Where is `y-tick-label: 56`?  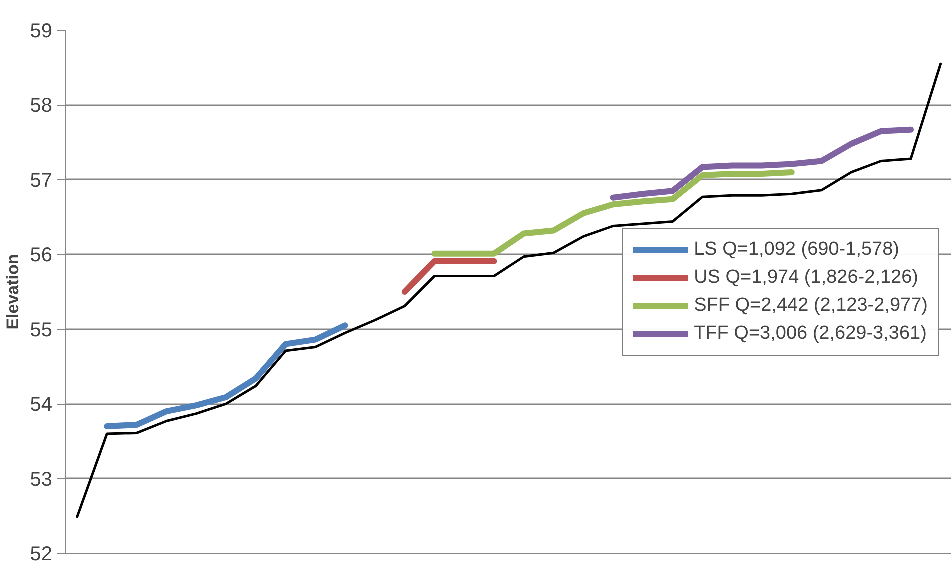 y-tick-label: 56 is located at coordinates (41, 255).